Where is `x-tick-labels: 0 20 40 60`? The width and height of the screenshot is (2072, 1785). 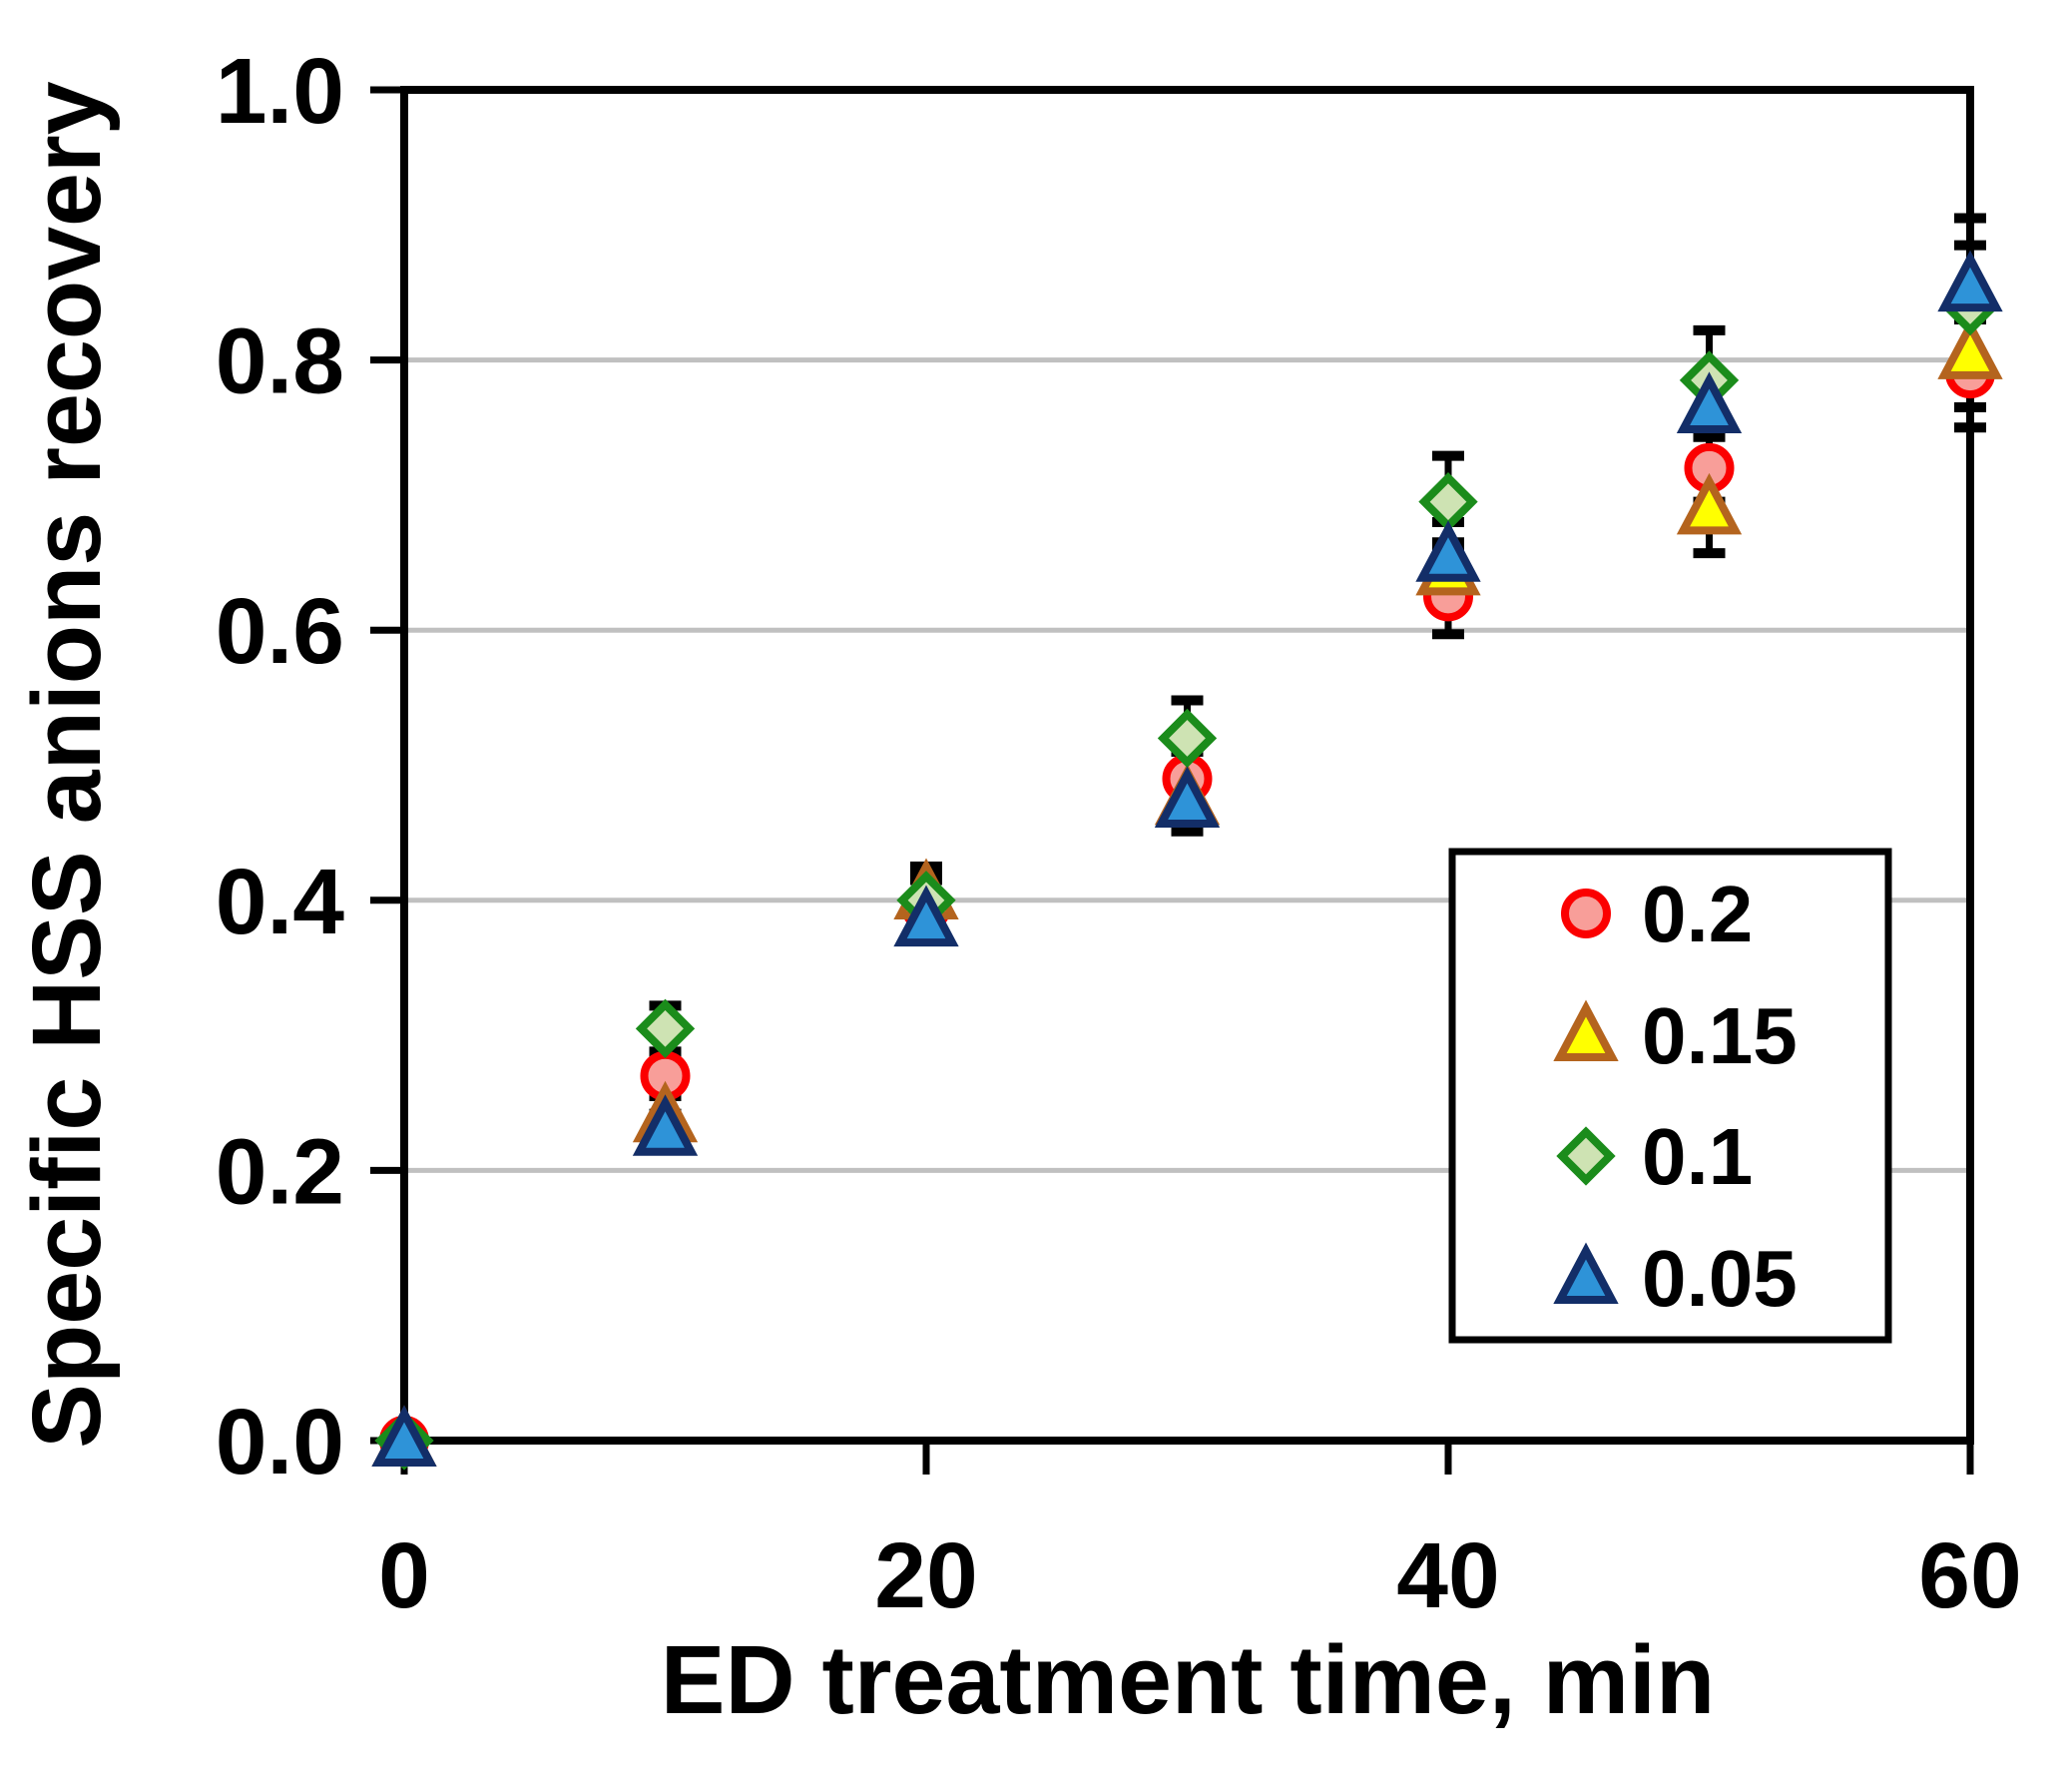 x-tick-labels: 0 20 40 60 is located at coordinates (1200, 1575).